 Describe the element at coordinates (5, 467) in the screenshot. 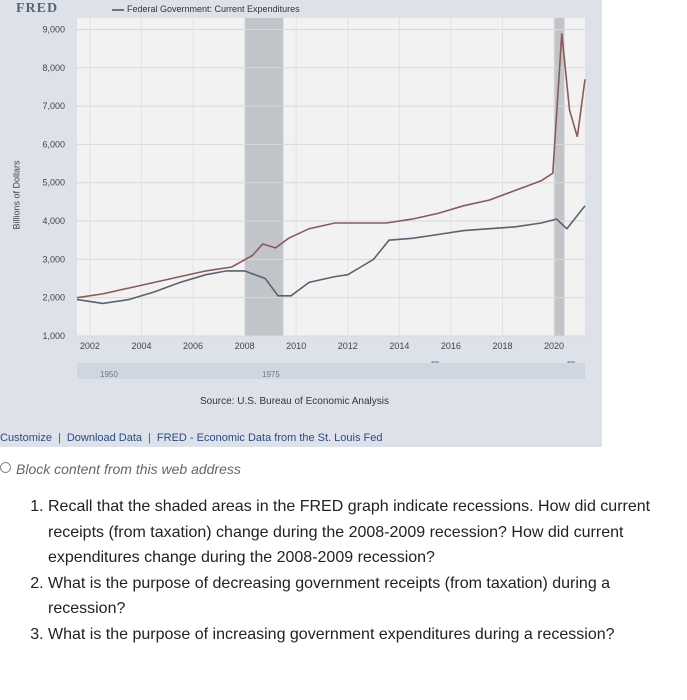

I see `block-icon` at that location.